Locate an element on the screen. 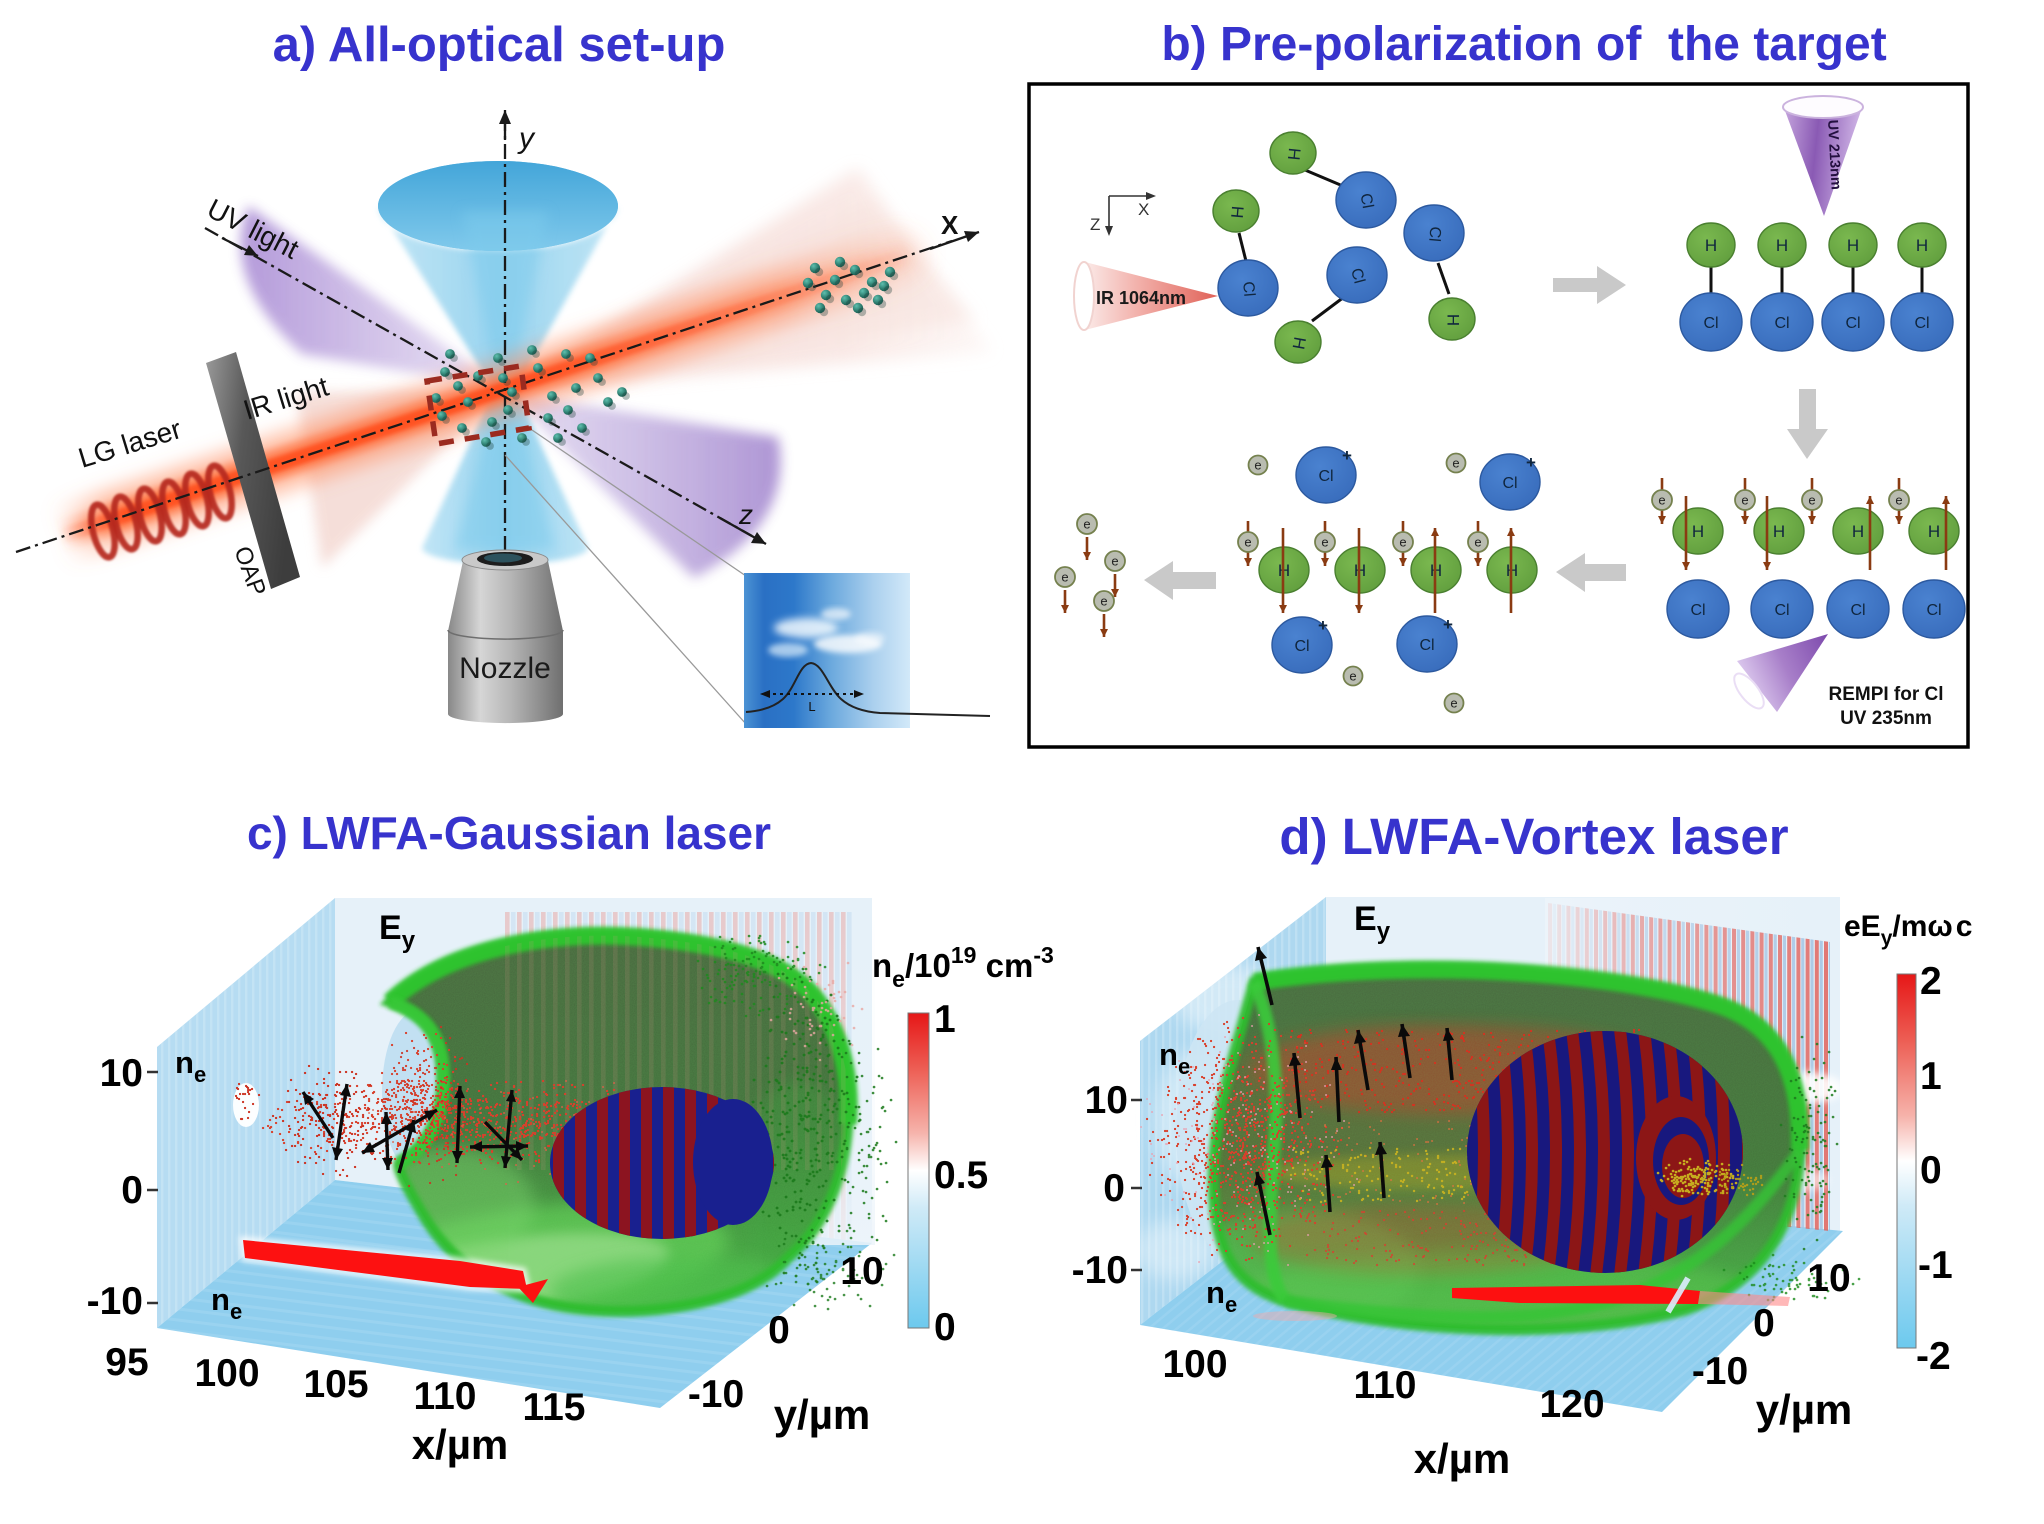  svg-text: y is located at coordinates (526, 138).